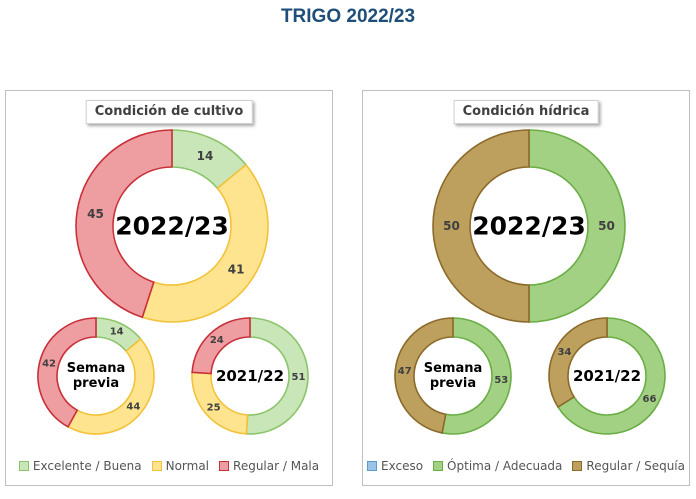 Image resolution: width=696 pixels, height=499 pixels. I want to click on legend-label-mala: Regular / Mala, so click(276, 466).